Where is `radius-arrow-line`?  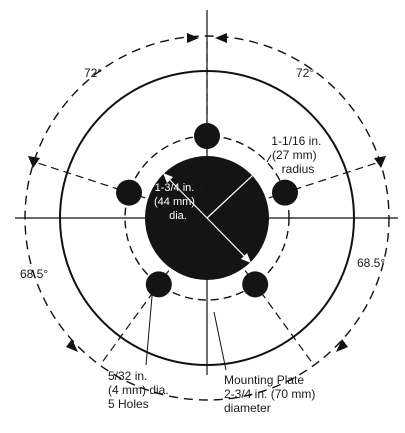 radius-arrow-line is located at coordinates (237, 190).